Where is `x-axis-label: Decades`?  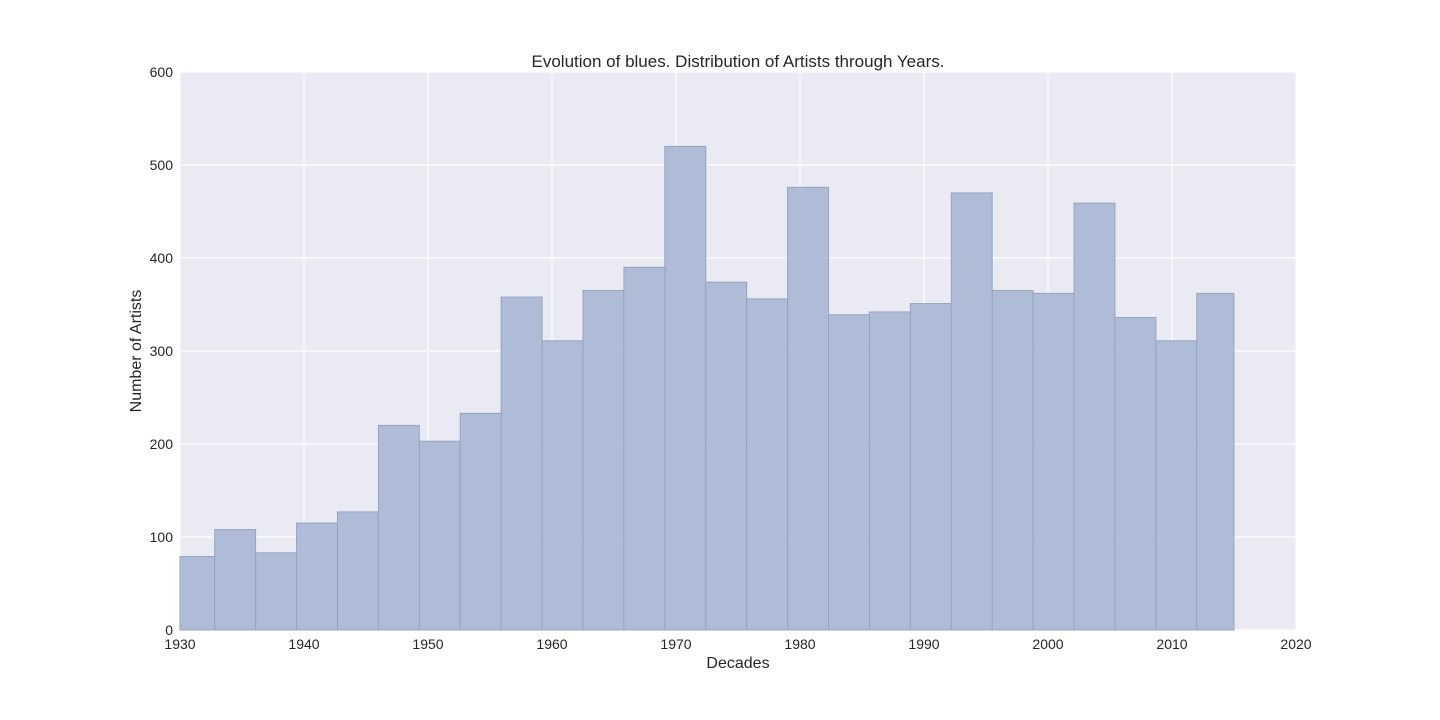
x-axis-label: Decades is located at coordinates (737, 663).